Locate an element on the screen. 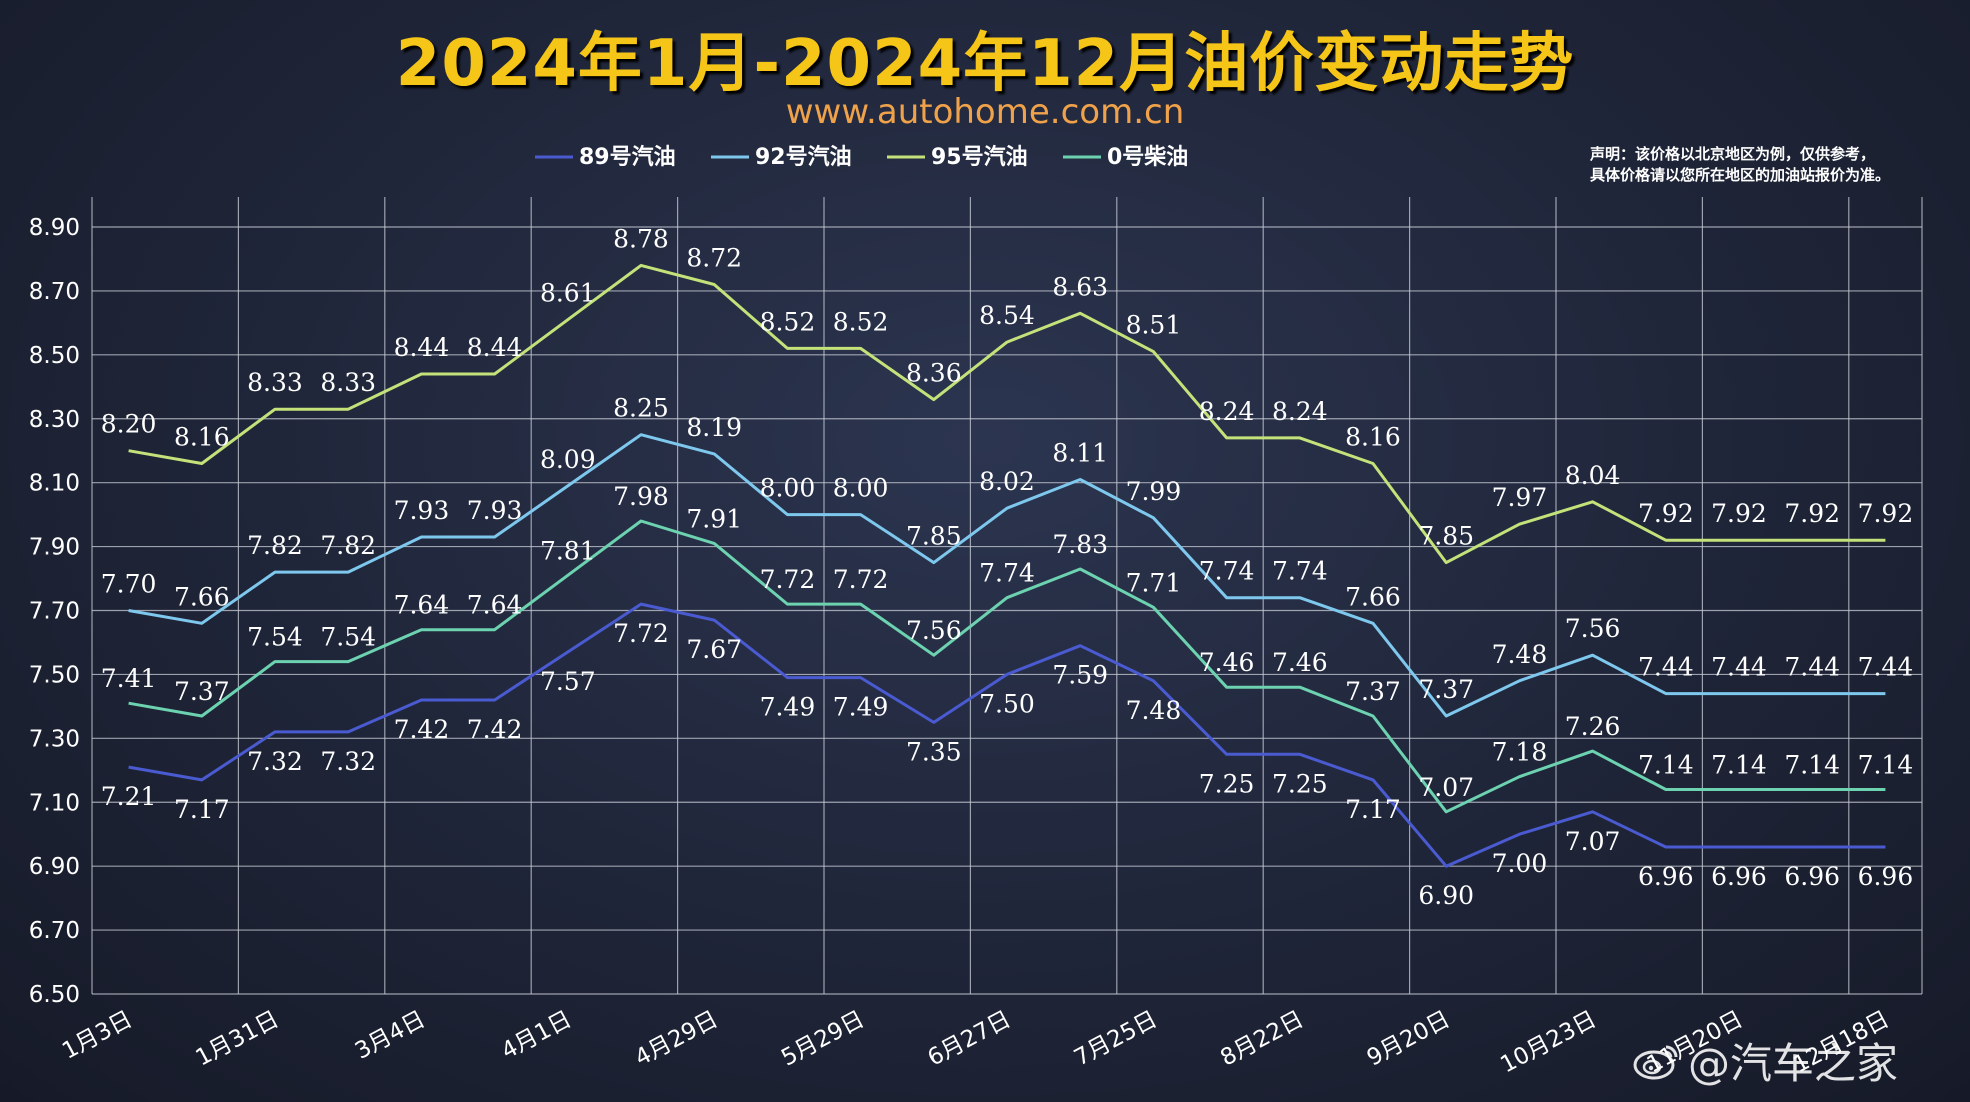 The width and height of the screenshot is (1970, 1102). x-tick-label: 6月27日 is located at coordinates (970, 1038).